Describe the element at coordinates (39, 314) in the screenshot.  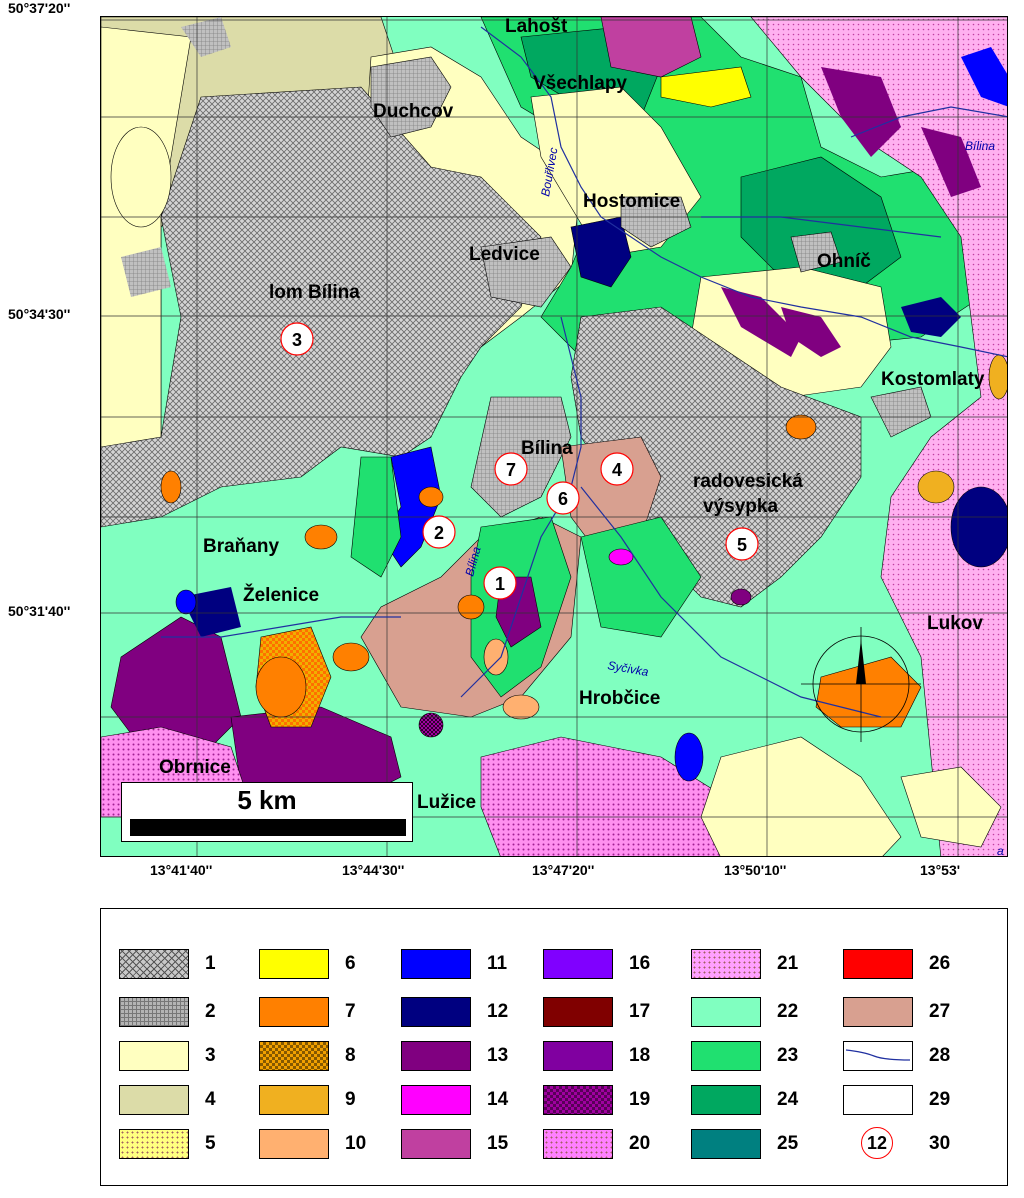
I see `latitude-label-middle: 50°34'30''` at that location.